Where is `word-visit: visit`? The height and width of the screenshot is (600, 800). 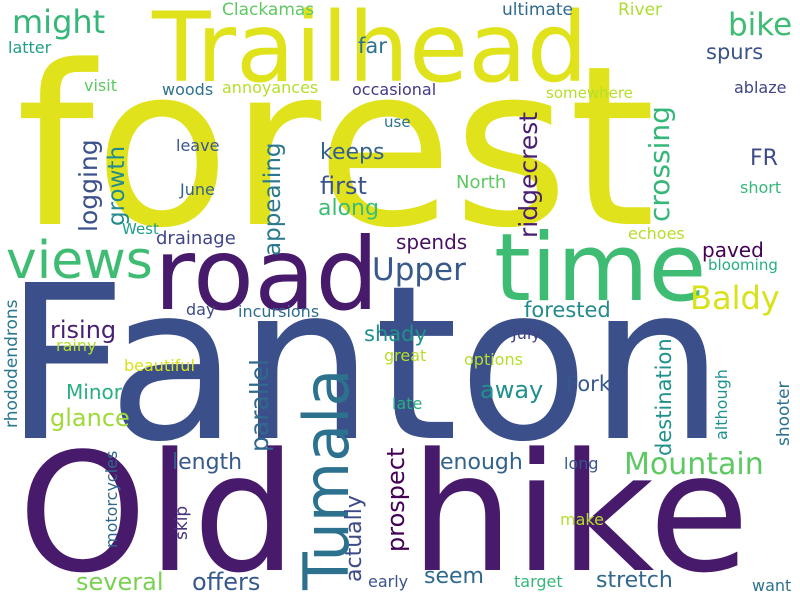
word-visit: visit is located at coordinates (100, 85).